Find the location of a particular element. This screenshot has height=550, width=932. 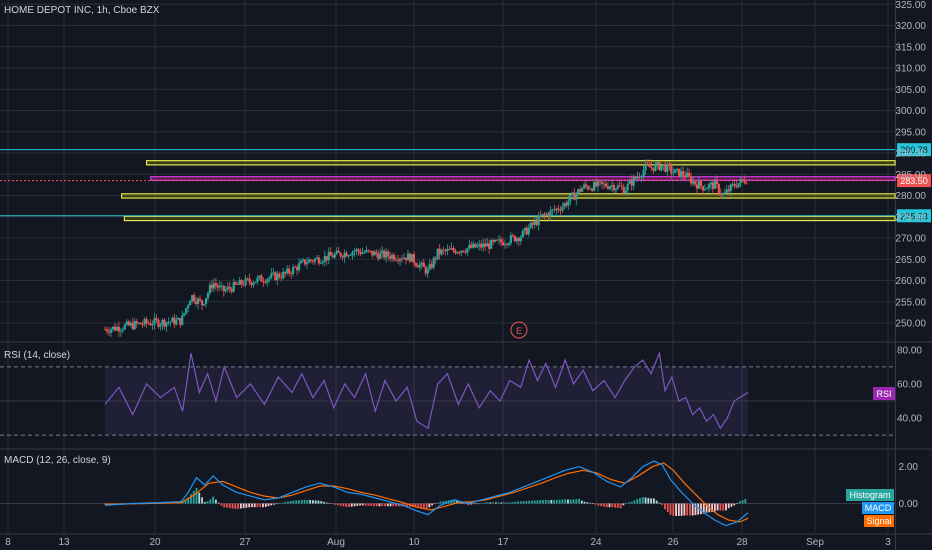

macd-line is located at coordinates (426, 493).